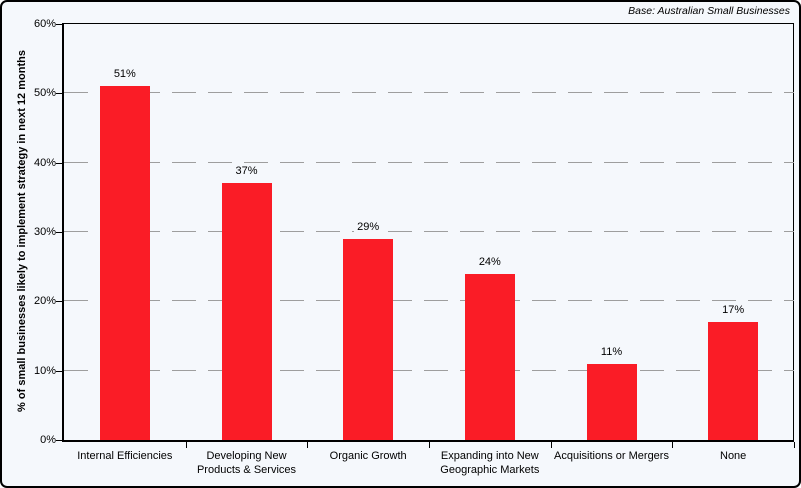 This screenshot has height=488, width=801. I want to click on bar-value-label: 24%, so click(489, 262).